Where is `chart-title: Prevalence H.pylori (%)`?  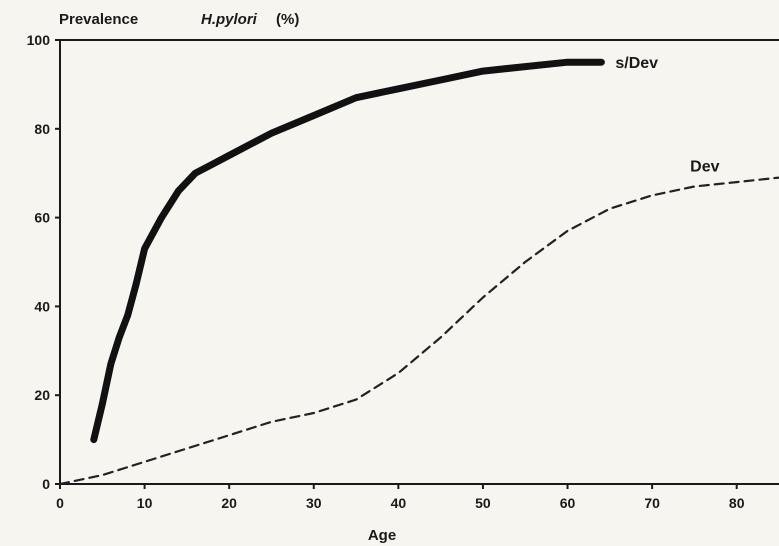 chart-title: Prevalence H.pylori (%) is located at coordinates (179, 19).